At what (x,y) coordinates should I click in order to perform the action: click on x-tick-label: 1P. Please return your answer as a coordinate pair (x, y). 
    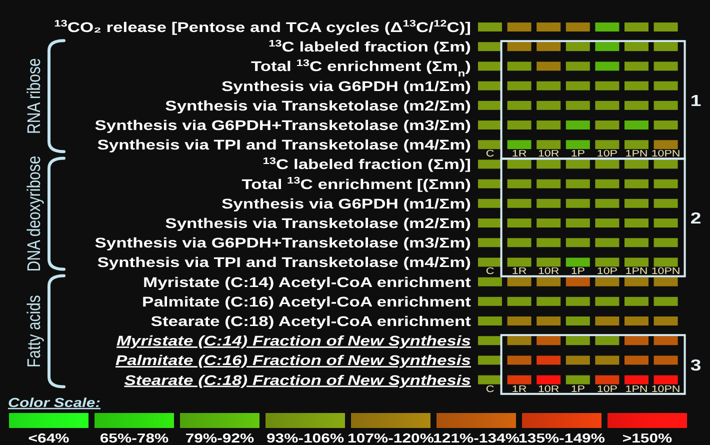
    Looking at the image, I should click on (577, 389).